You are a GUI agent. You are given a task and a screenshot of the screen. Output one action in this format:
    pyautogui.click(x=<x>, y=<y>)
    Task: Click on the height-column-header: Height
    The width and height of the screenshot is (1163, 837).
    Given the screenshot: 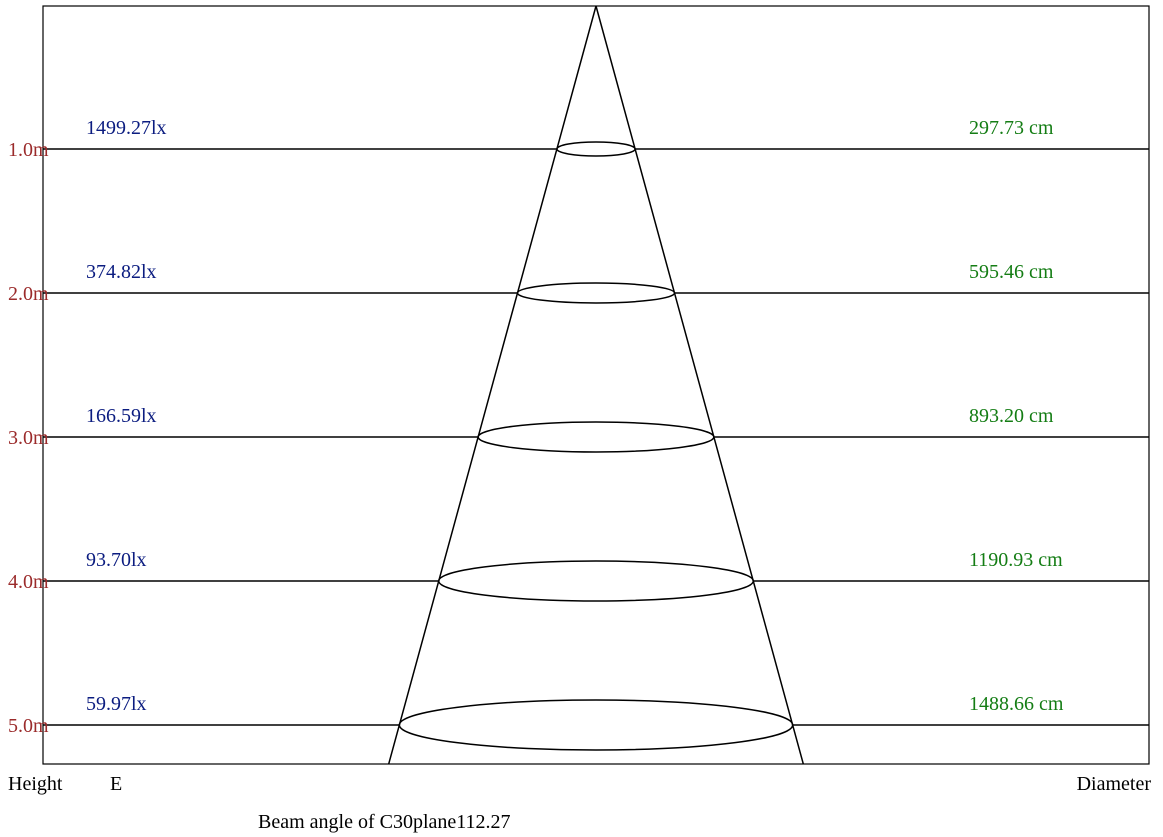 What is the action you would take?
    pyautogui.click(x=35, y=784)
    